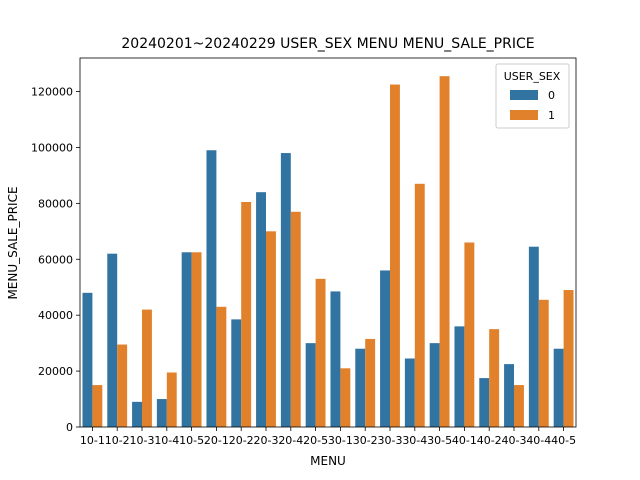 This screenshot has height=480, width=640. I want to click on x-tick-label: 20-5, so click(315, 440).